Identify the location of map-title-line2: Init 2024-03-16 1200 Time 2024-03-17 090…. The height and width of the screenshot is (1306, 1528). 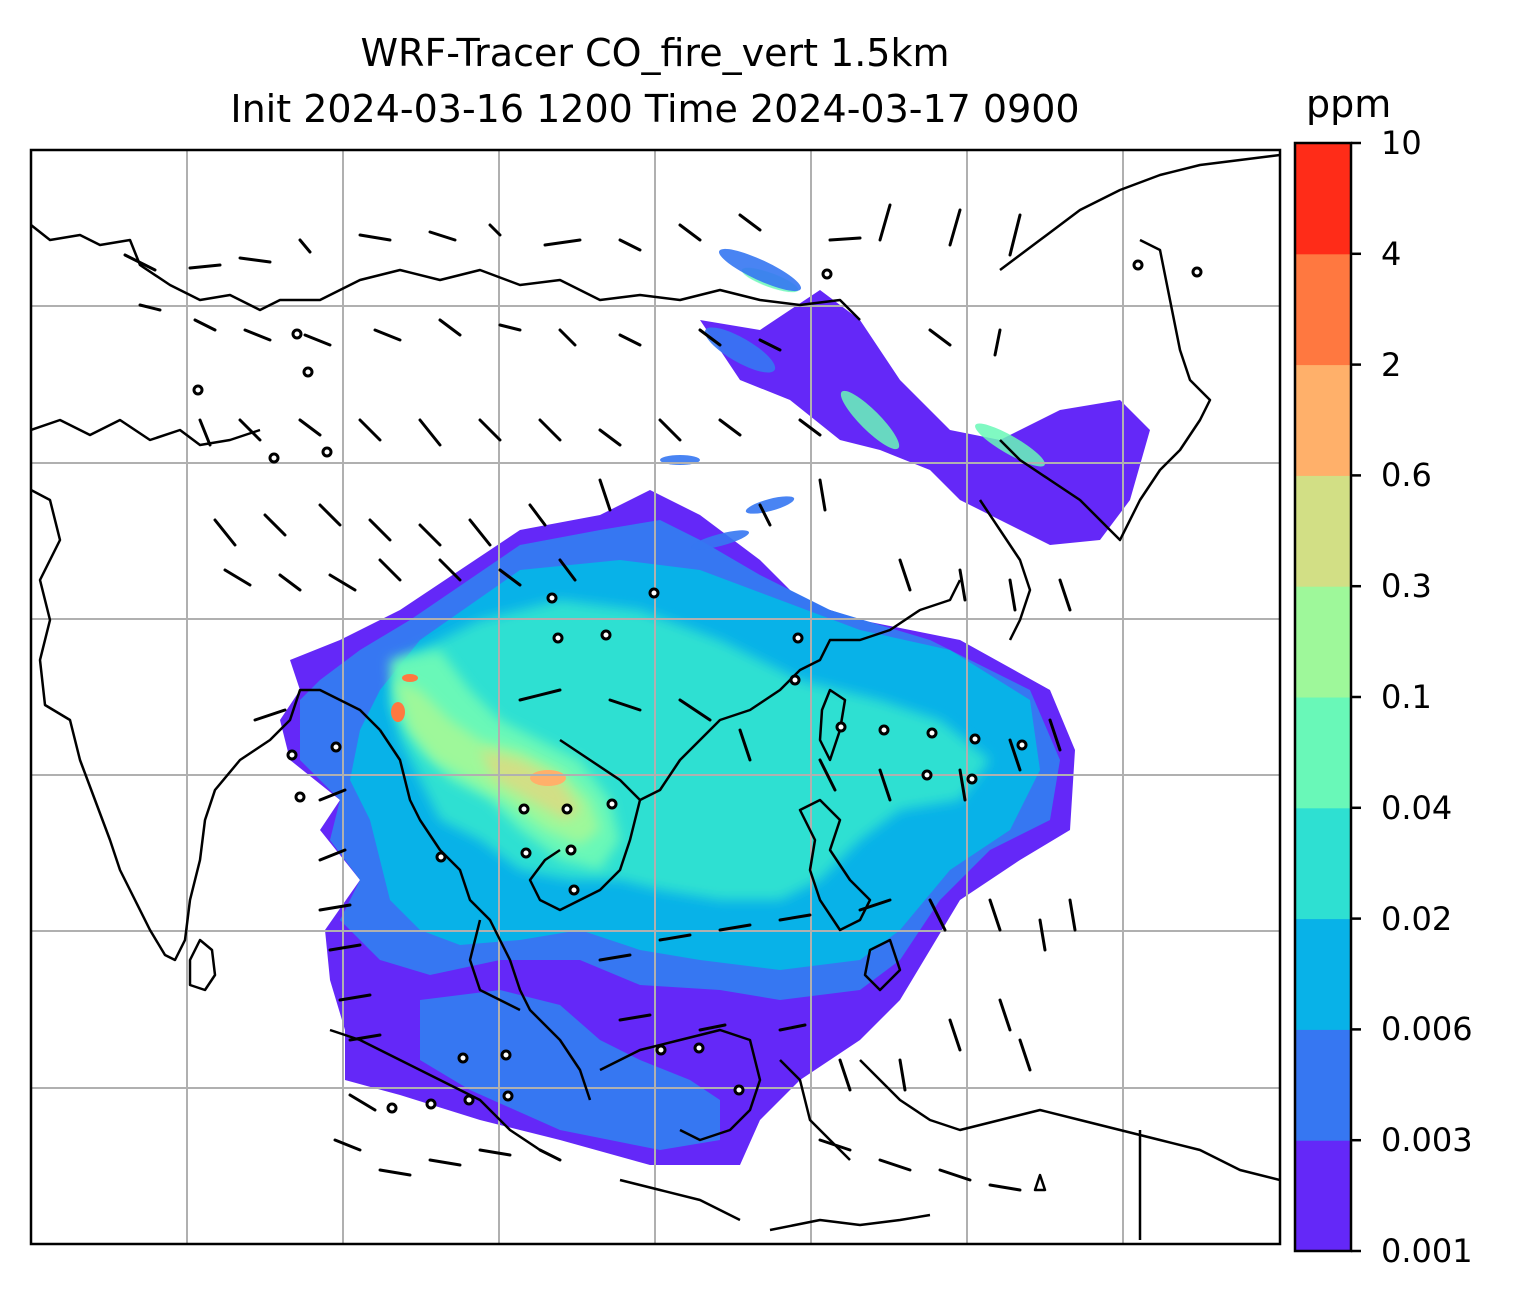
(655, 109).